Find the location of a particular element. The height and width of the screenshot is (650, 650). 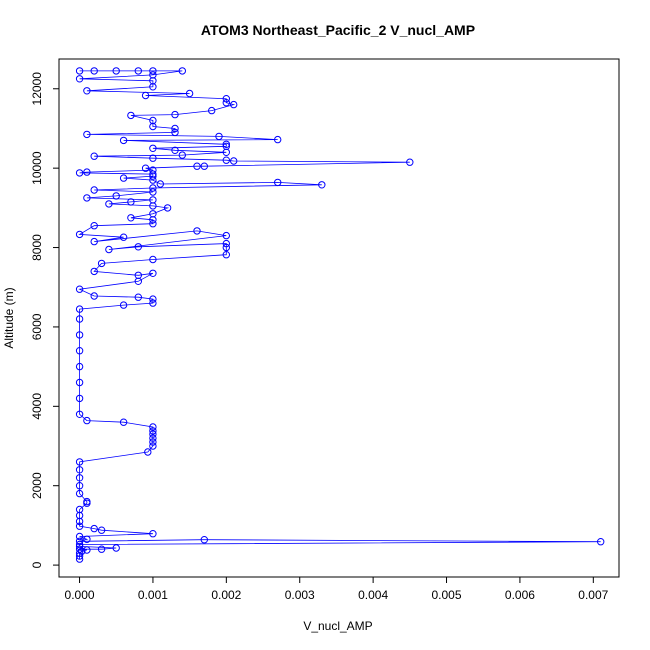

y-axis: 0 2000 4000 6000 8000 10000 12000 is located at coordinates (44, 320).